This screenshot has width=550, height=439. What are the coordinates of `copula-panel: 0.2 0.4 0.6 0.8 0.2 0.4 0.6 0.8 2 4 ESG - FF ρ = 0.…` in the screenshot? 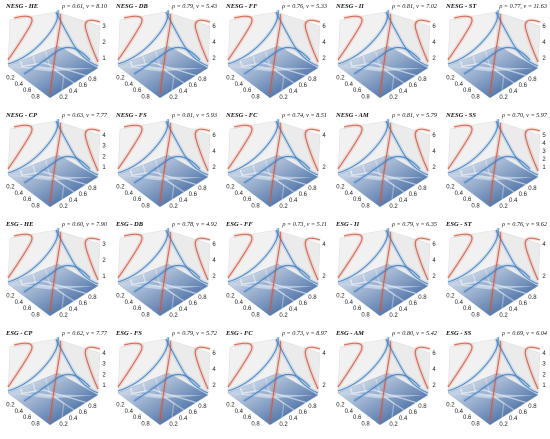 It's located at (275, 272).